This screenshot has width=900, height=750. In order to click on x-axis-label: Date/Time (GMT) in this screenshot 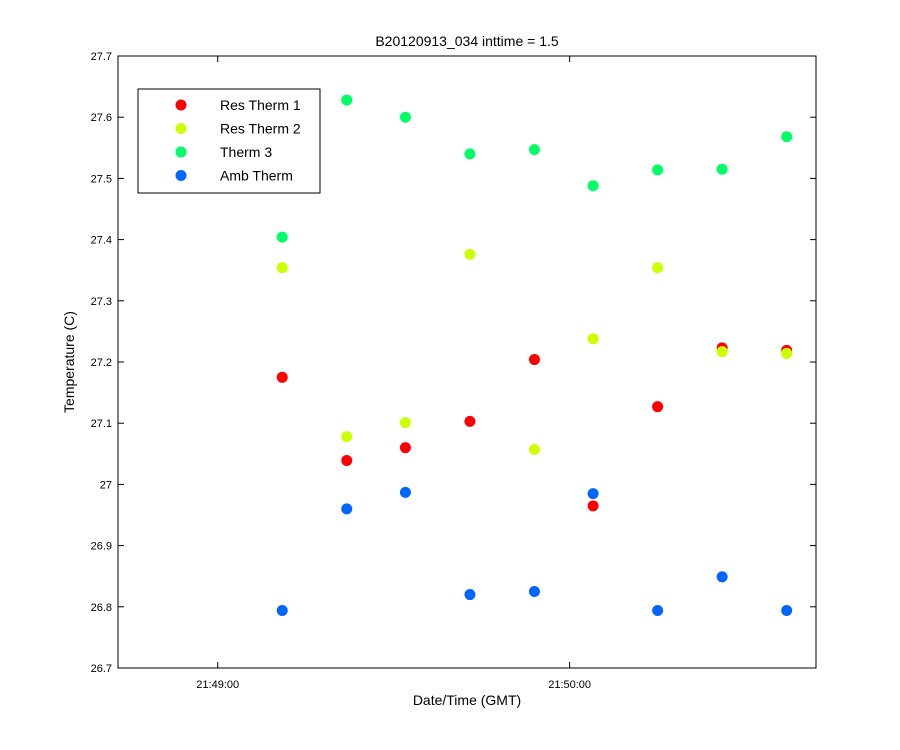, I will do `click(467, 700)`.